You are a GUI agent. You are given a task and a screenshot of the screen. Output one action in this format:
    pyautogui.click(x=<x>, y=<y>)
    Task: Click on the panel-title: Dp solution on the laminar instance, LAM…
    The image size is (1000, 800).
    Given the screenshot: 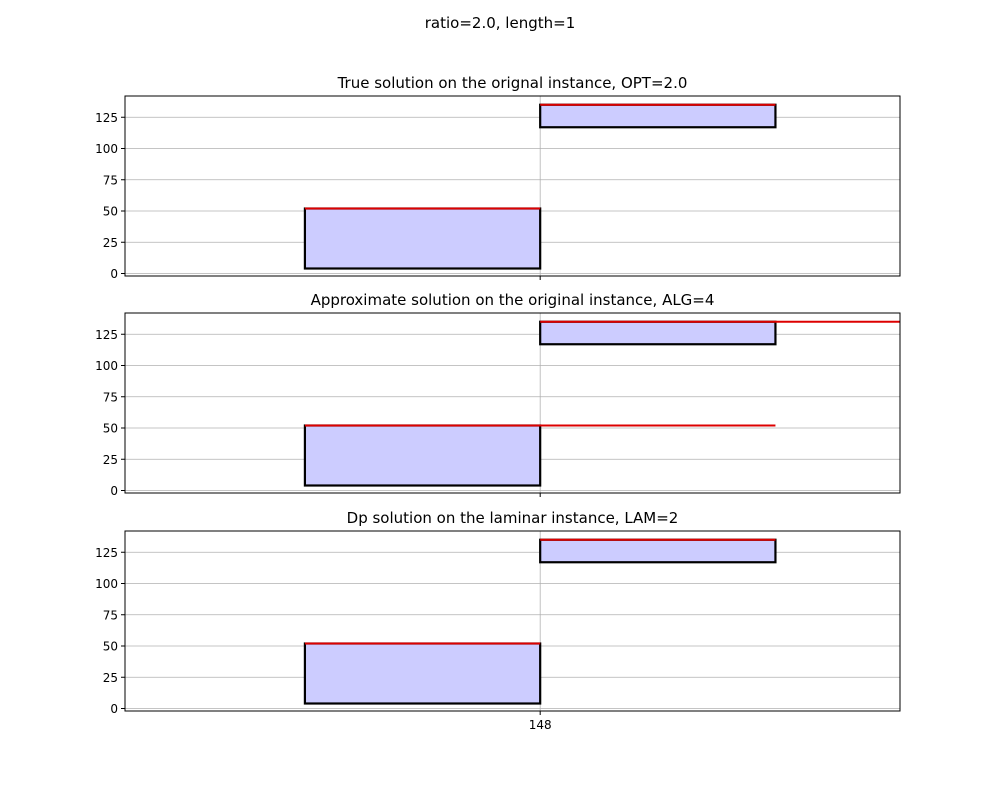 What is the action you would take?
    pyautogui.click(x=513, y=518)
    